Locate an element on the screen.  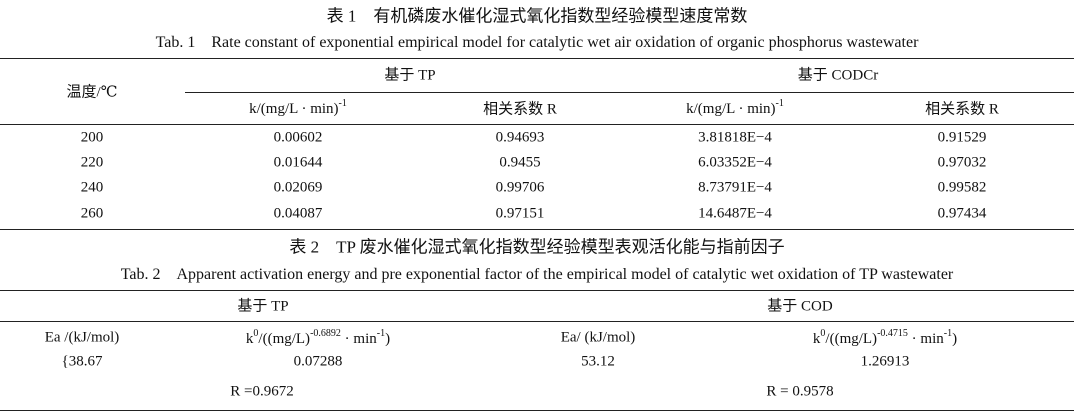
r-value: R =0.9672 is located at coordinates (262, 391).